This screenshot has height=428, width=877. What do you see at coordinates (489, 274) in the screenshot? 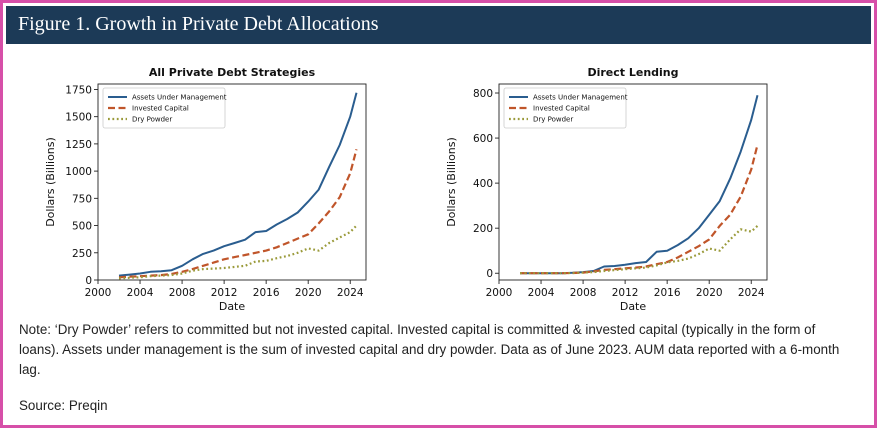
I see `c1-ytick-label: 0` at bounding box center [489, 274].